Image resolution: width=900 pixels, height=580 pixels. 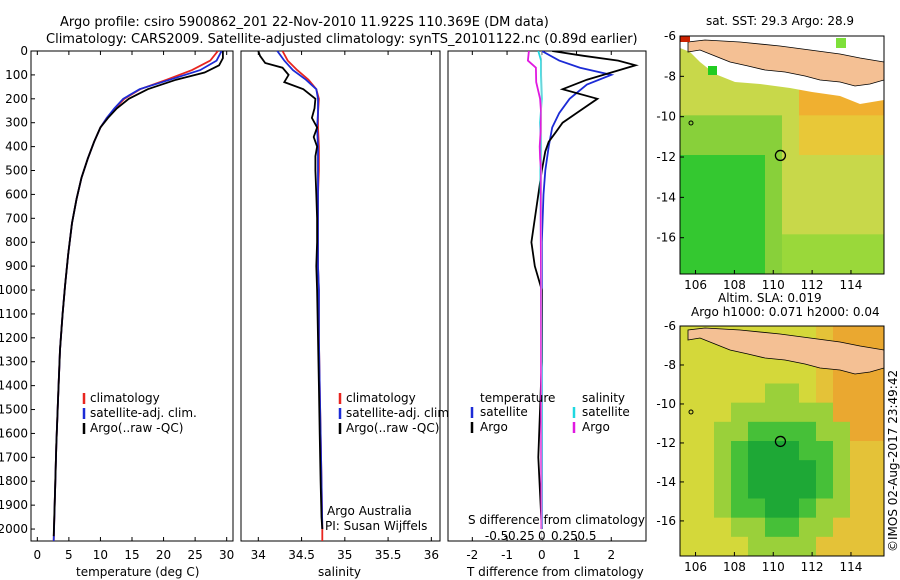 What do you see at coordinates (812, 285) in the screenshot?
I see `map-x-tick-label: 112` at bounding box center [812, 285].